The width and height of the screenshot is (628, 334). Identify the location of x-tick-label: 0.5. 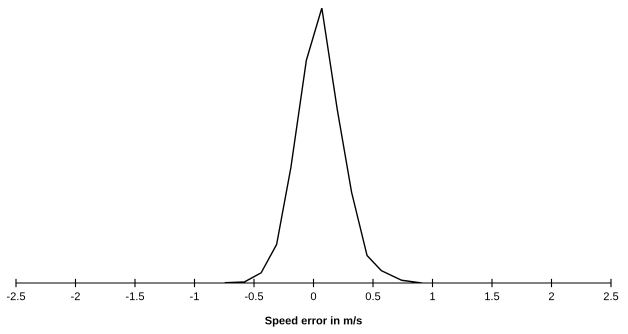
(373, 296).